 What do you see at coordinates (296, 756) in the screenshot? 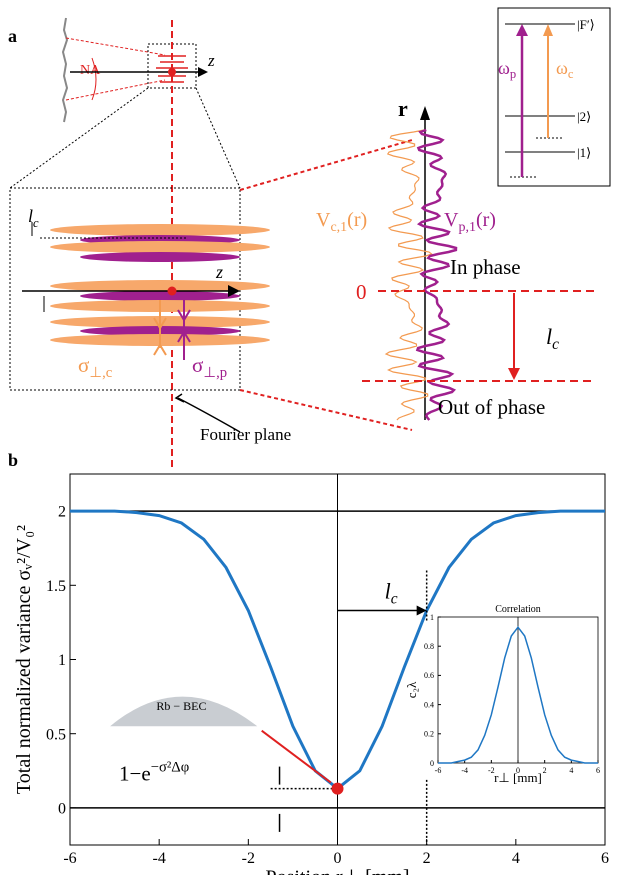
I see `bec-arrow` at bounding box center [296, 756].